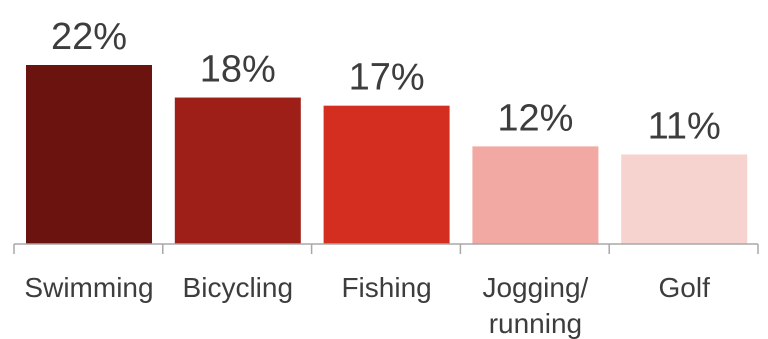  I want to click on value-label-2: 17%, so click(387, 78).